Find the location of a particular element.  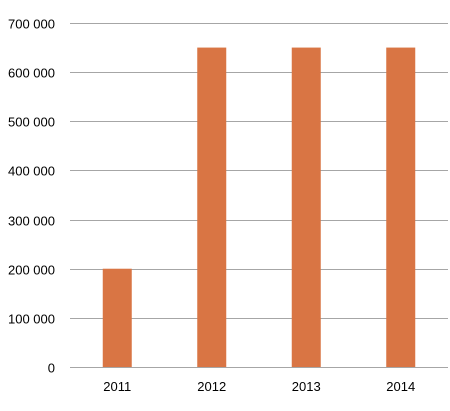

y-tick-label: 0 is located at coordinates (51, 368).